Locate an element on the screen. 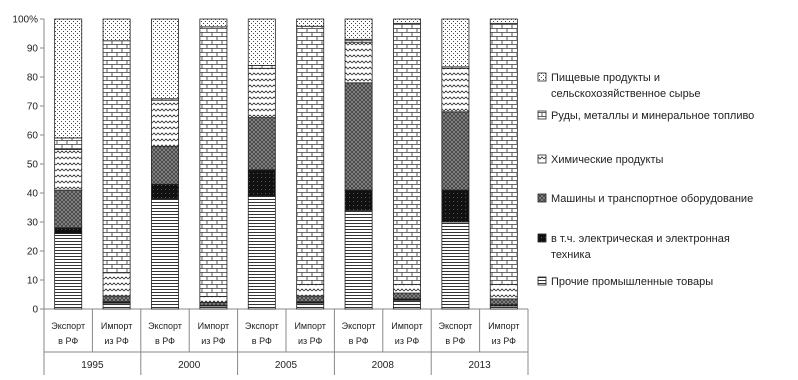 This screenshot has height=380, width=798. y-tick-label: 60 is located at coordinates (33, 136).